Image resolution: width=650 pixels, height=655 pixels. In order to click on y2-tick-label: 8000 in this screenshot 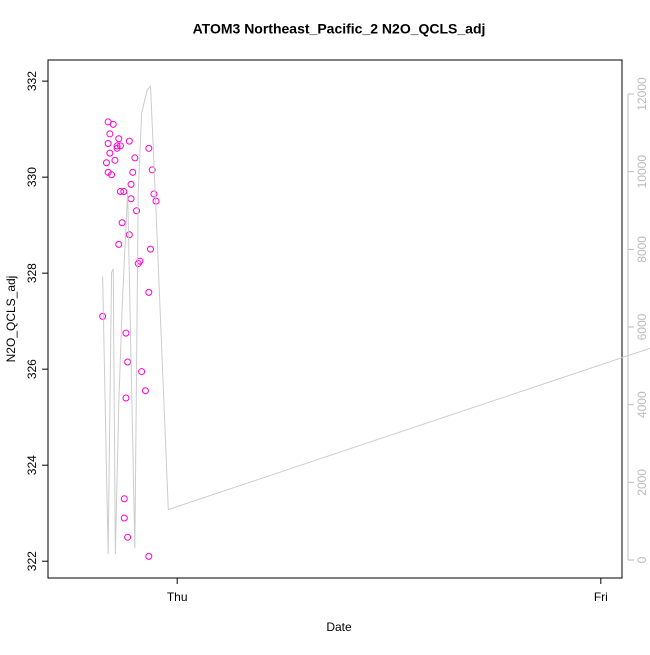, I will do `click(642, 249)`.